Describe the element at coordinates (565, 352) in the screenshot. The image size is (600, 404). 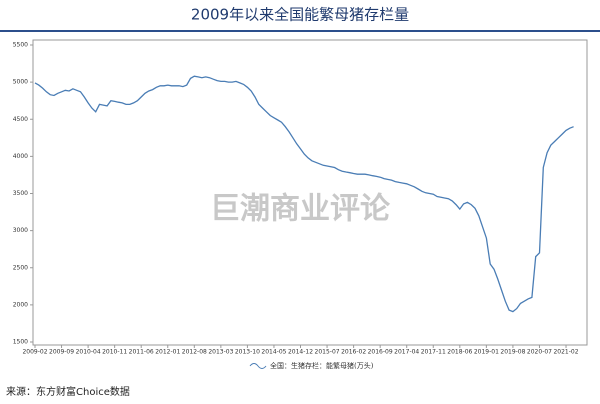
I see `x-tick-label: 2021-02` at that location.